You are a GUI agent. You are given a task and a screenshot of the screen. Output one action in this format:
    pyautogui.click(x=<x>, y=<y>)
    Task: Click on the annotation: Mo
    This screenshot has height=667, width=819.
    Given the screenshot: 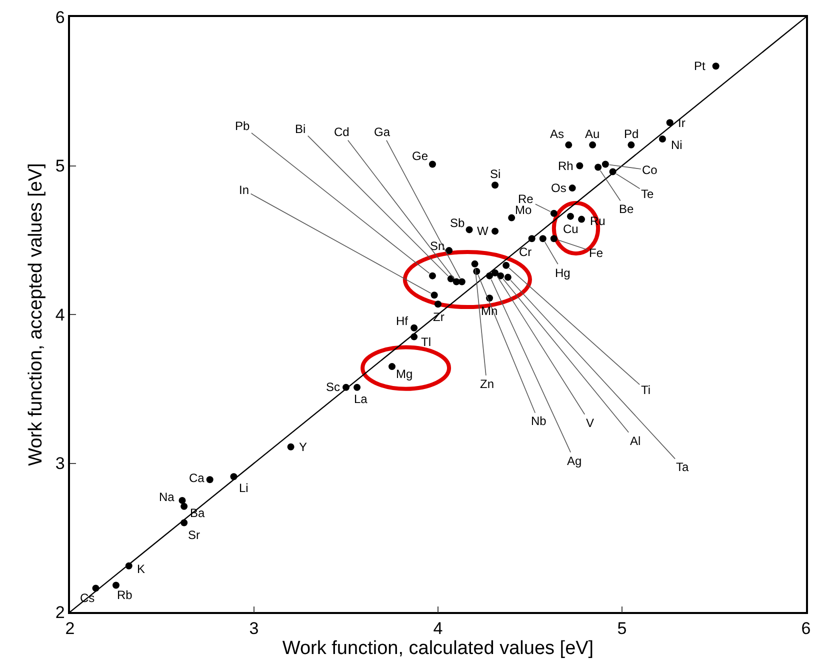 What is the action you would take?
    pyautogui.click(x=523, y=210)
    